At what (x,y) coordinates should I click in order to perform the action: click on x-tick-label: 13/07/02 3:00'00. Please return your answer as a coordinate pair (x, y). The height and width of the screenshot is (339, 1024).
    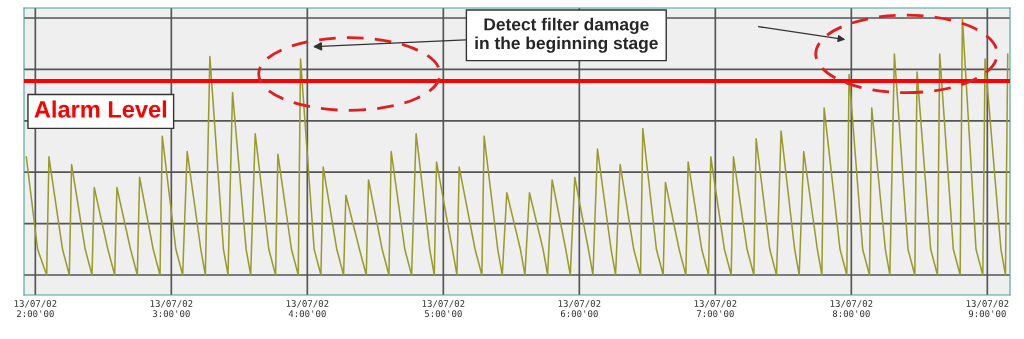
    Looking at the image, I should click on (171, 309).